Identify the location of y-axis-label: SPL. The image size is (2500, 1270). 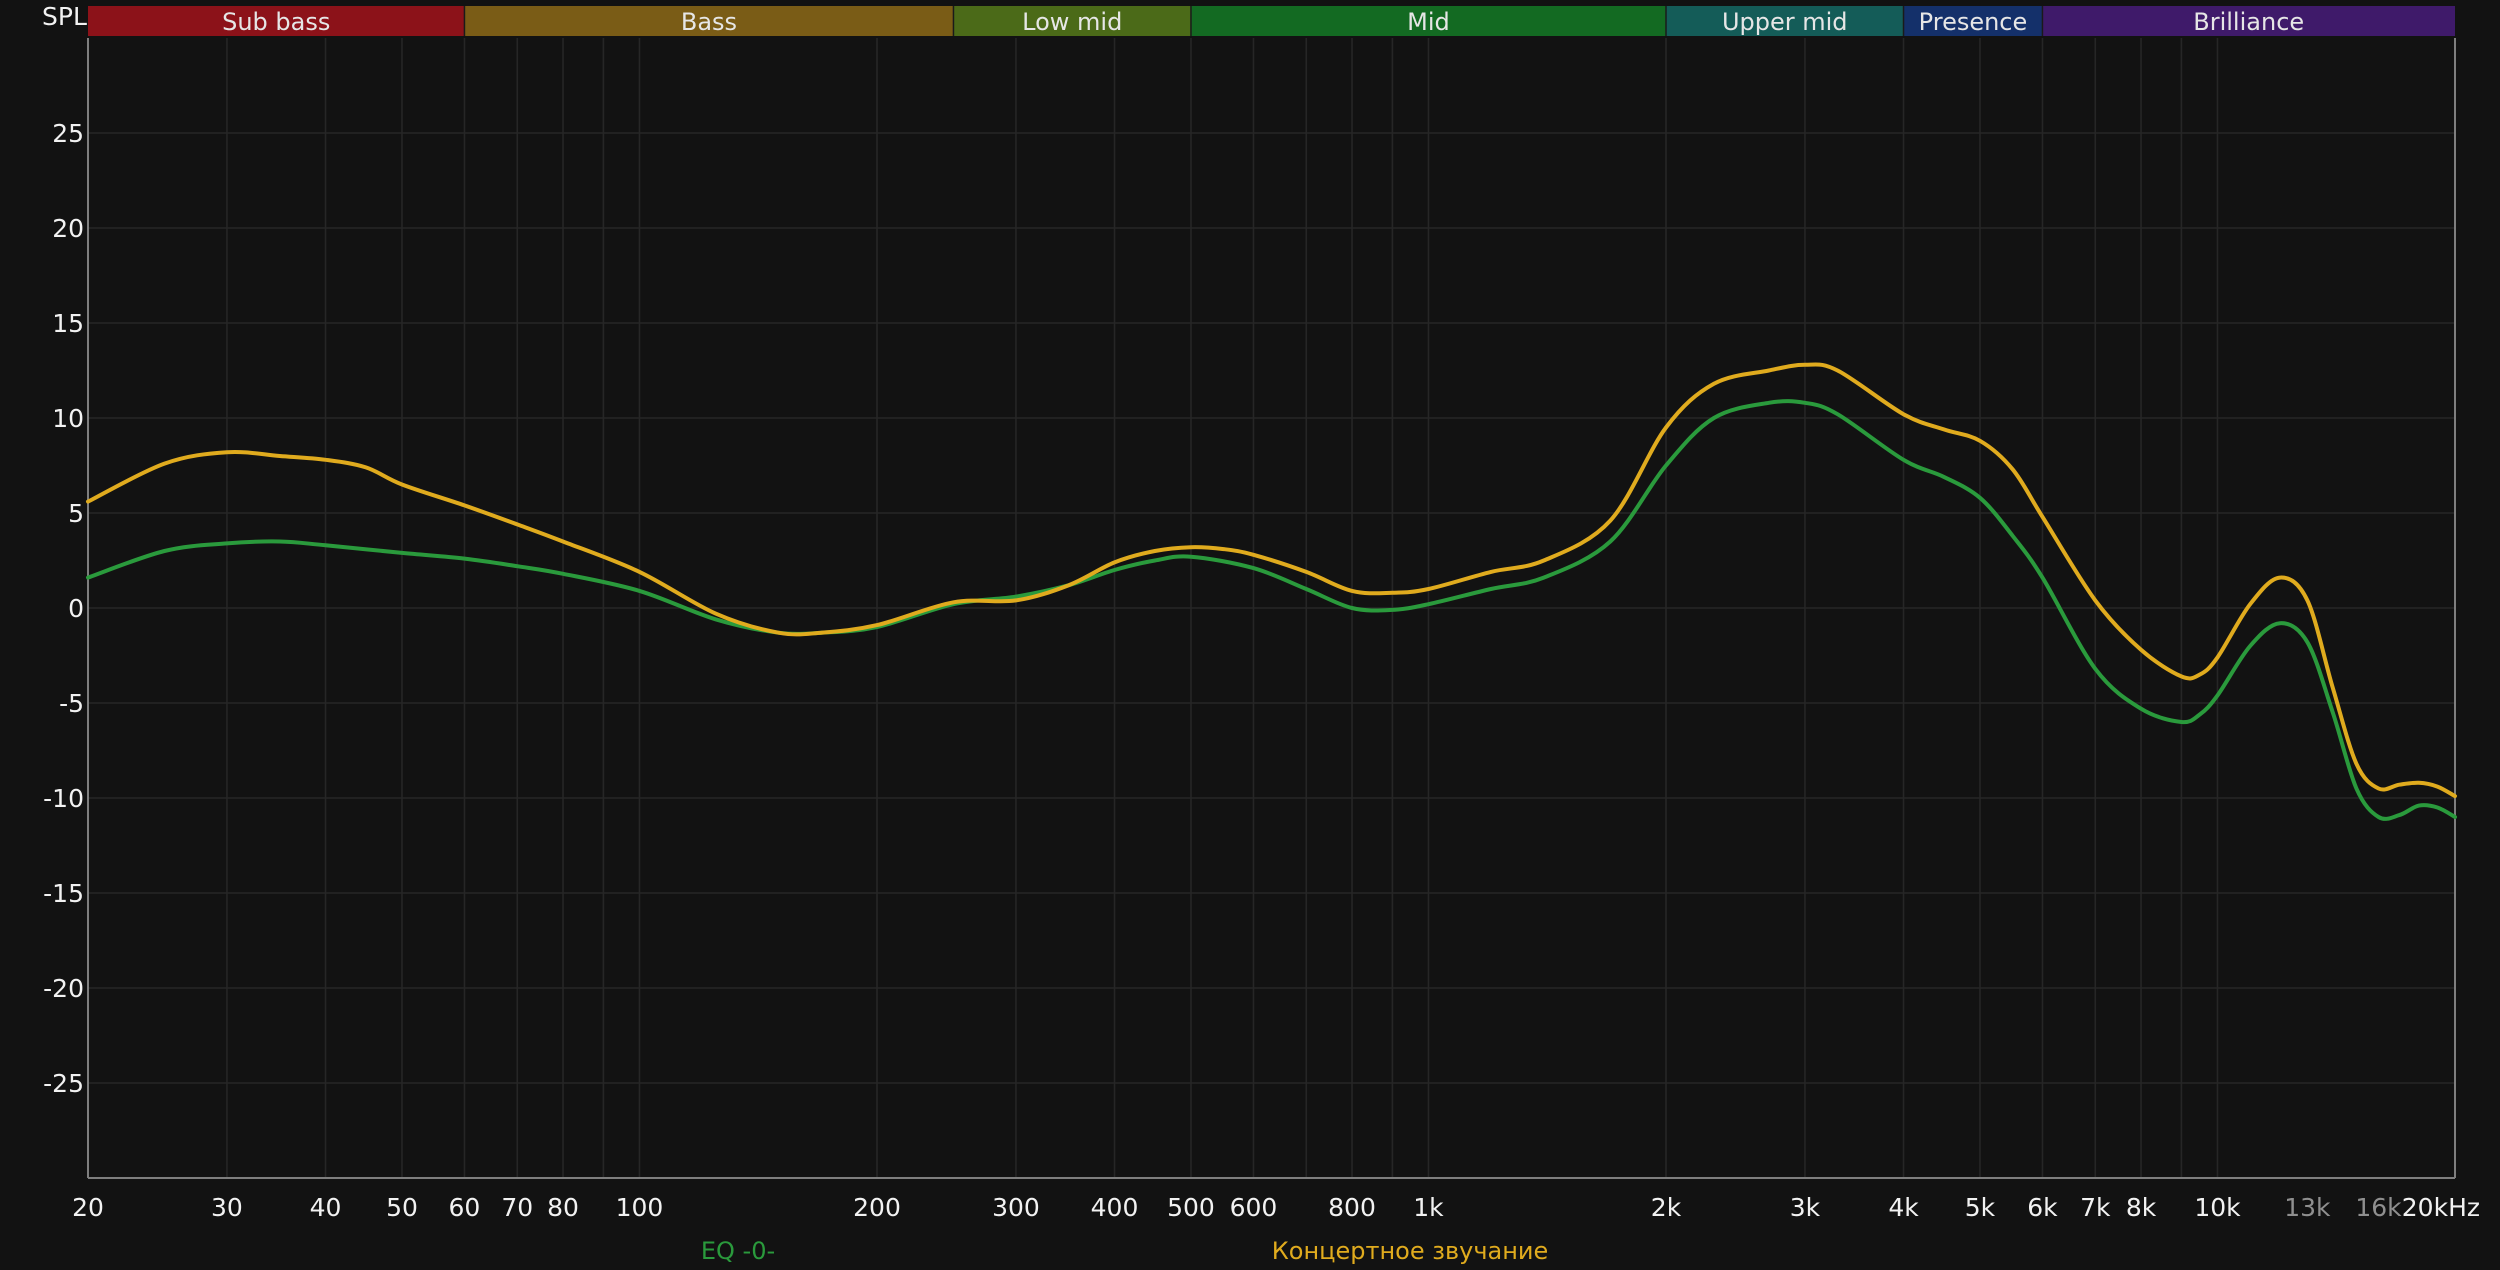
(64, 16).